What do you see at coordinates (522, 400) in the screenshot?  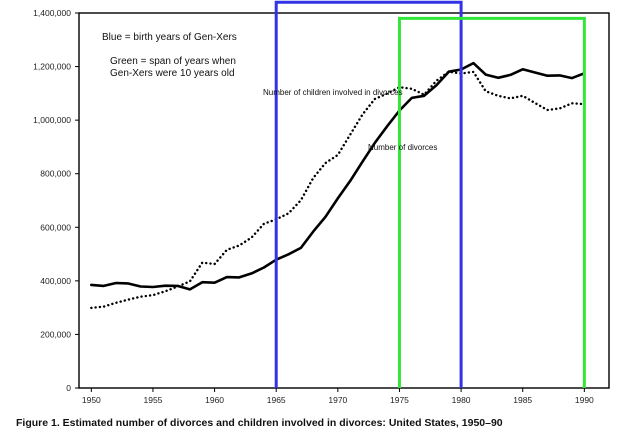 I see `x-tick-label: 1985` at bounding box center [522, 400].